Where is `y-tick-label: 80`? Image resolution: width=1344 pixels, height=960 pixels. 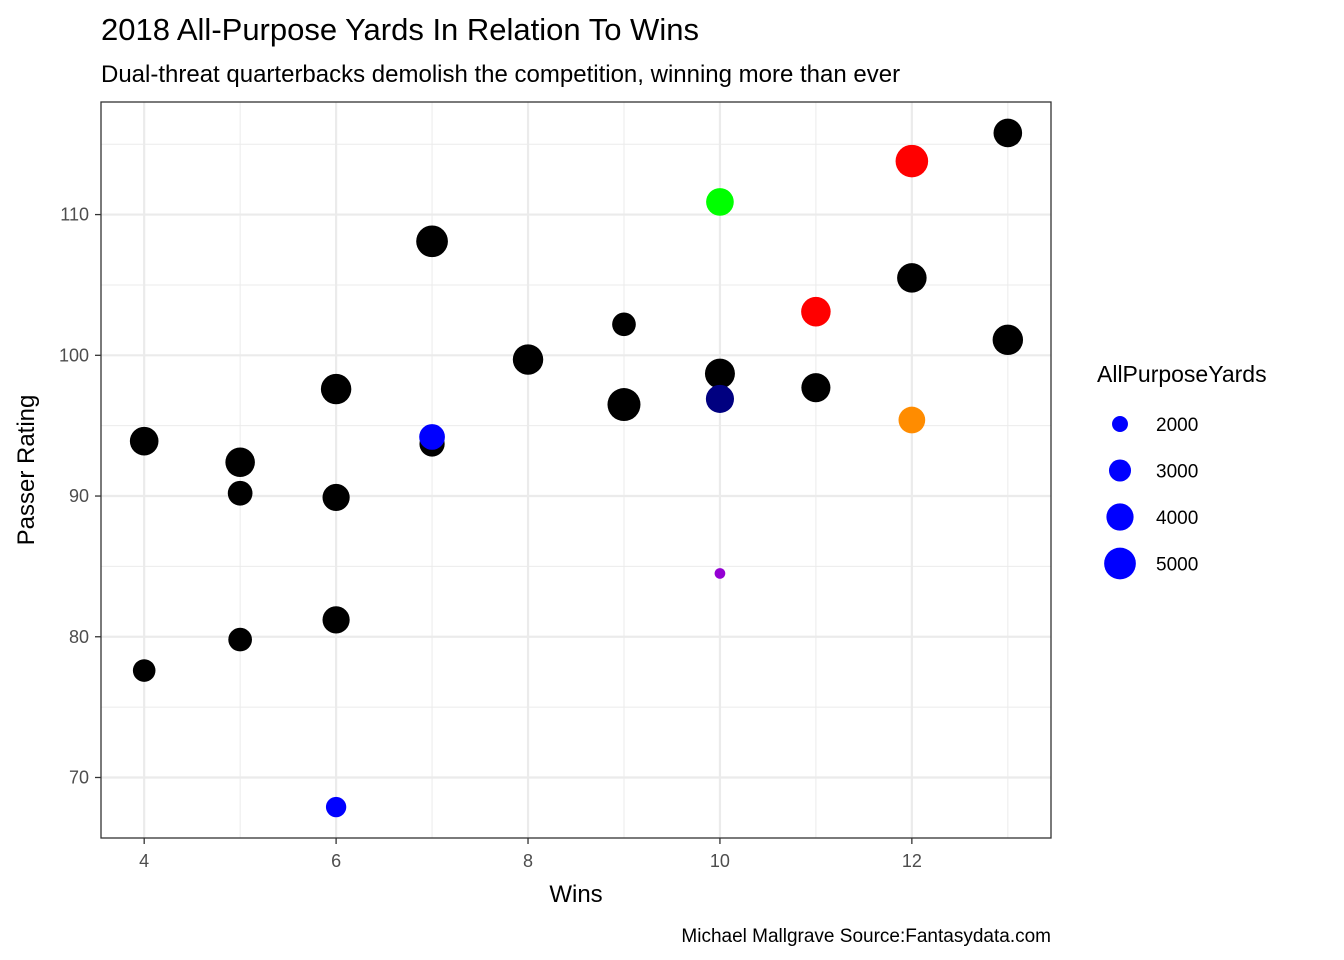
y-tick-label: 80 is located at coordinates (79, 637).